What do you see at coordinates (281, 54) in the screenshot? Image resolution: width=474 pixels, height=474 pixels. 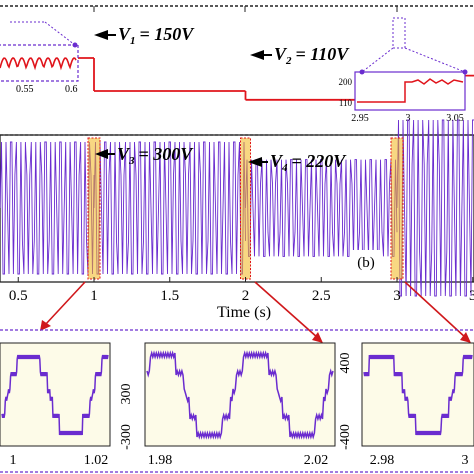 I see `annotation-v2-var: V` at bounding box center [281, 54].